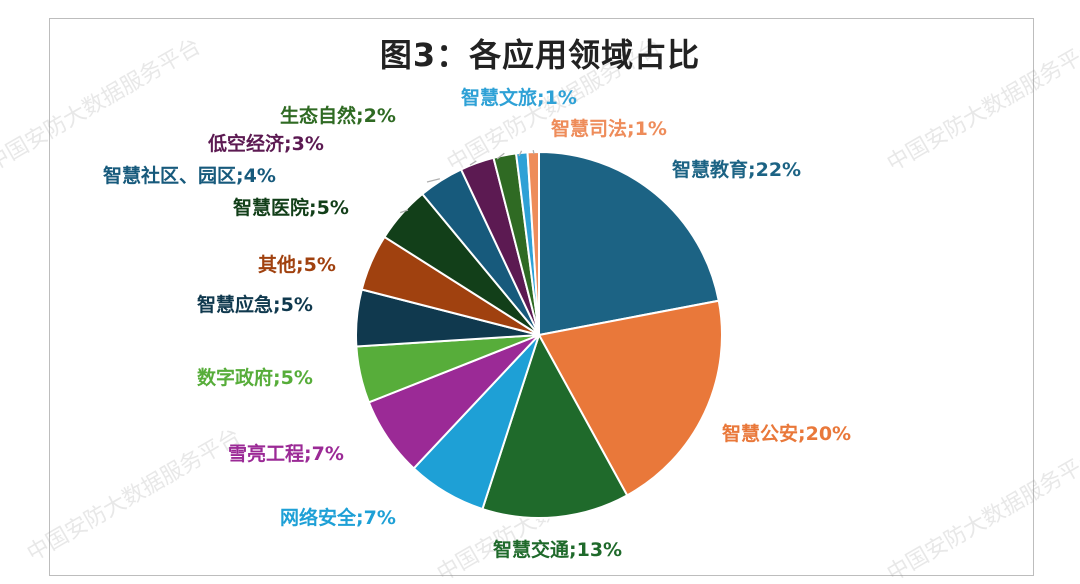 The height and width of the screenshot is (584, 1080). What do you see at coordinates (540, 55) in the screenshot?
I see `chart-title: 图3：各应用领域占比` at bounding box center [540, 55].